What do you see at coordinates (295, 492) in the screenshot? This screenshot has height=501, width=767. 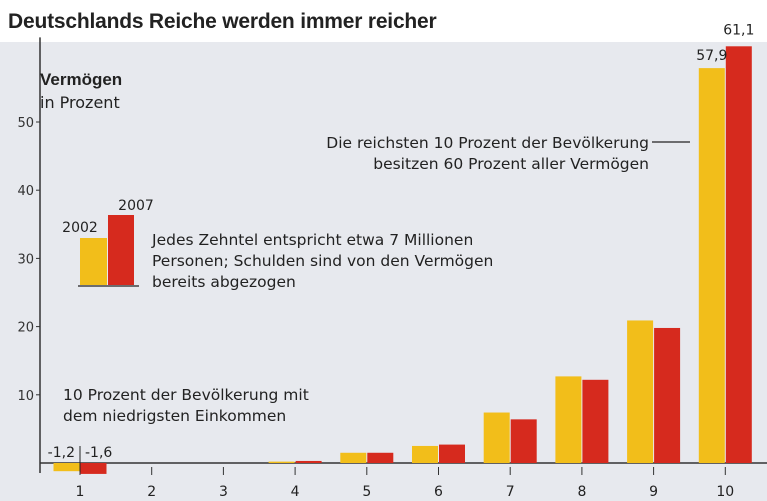 I see `x-tick-label: 4` at bounding box center [295, 492].